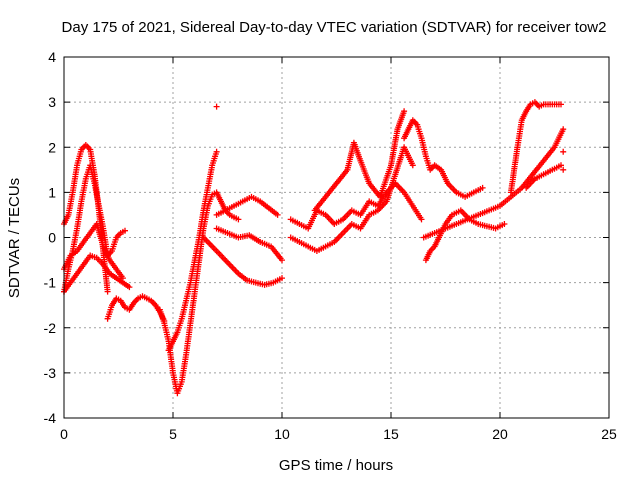 This screenshot has width=640, height=480. Describe the element at coordinates (52, 147) in the screenshot. I see `y-tick-label: 2` at that location.